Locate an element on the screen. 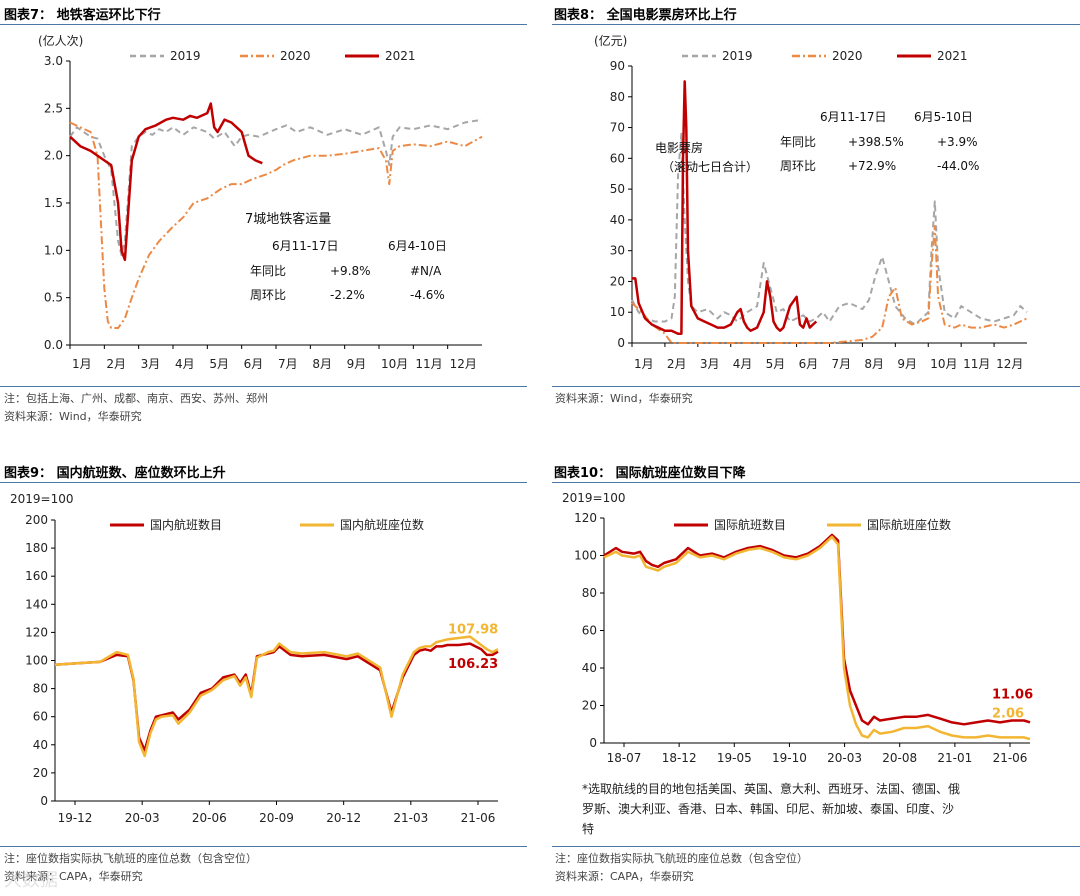 This screenshot has width=1080, height=896. y-tick-label: 0.5 is located at coordinates (53, 298).